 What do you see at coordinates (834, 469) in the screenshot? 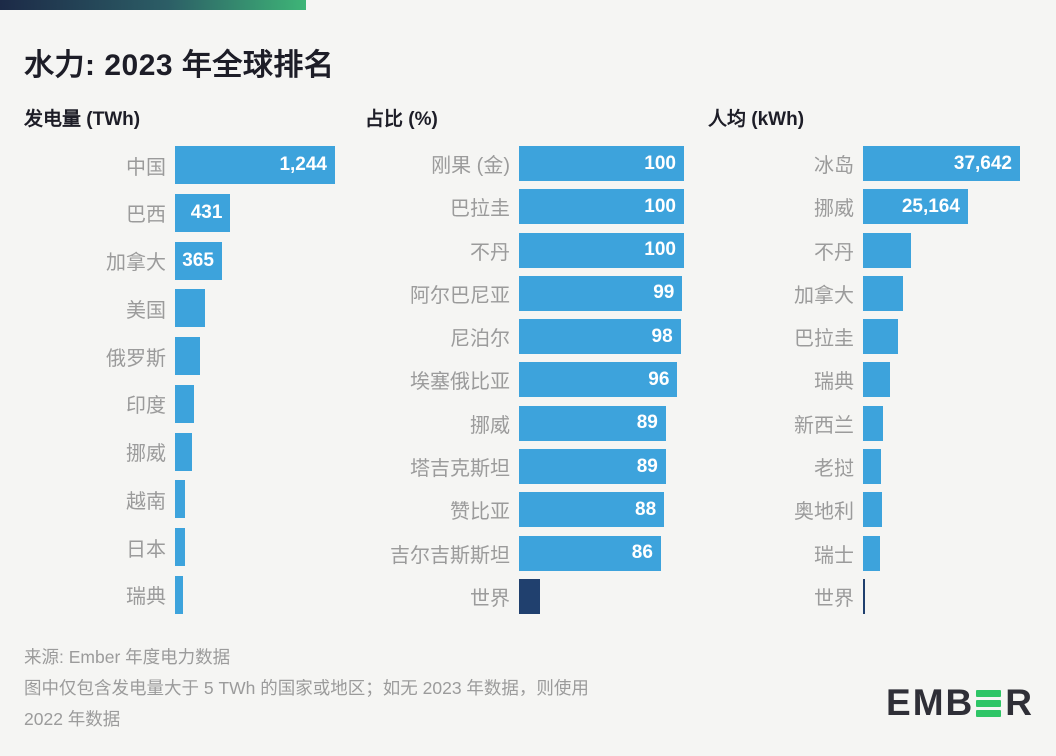
I see `country-label: 老挝` at bounding box center [834, 469].